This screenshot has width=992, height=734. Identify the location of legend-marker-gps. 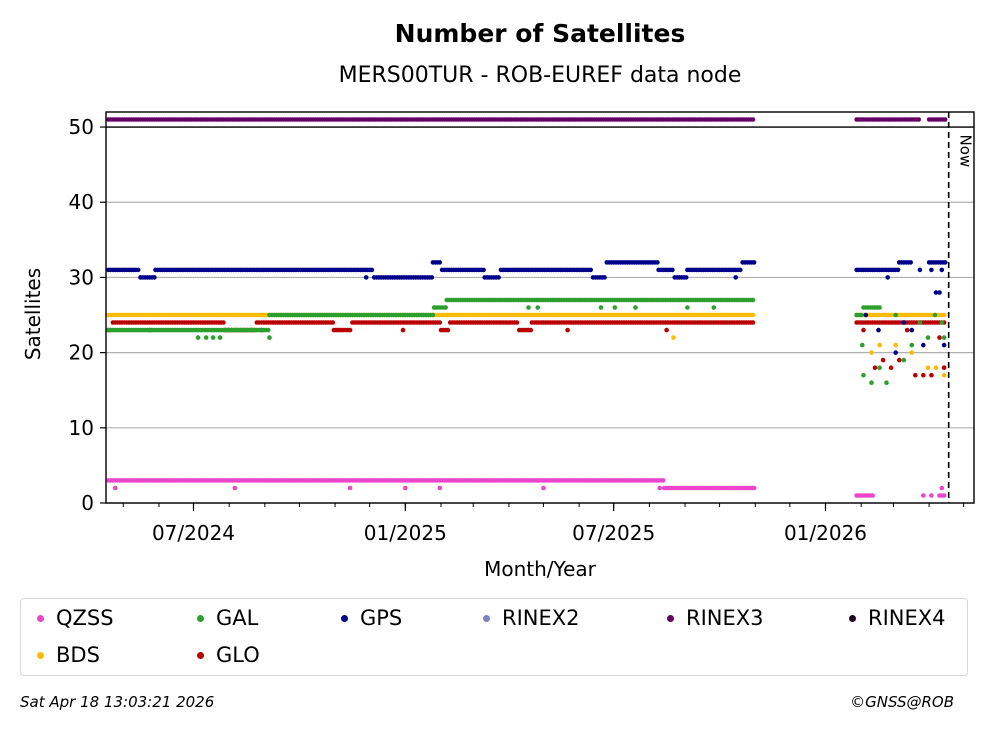
(344, 618).